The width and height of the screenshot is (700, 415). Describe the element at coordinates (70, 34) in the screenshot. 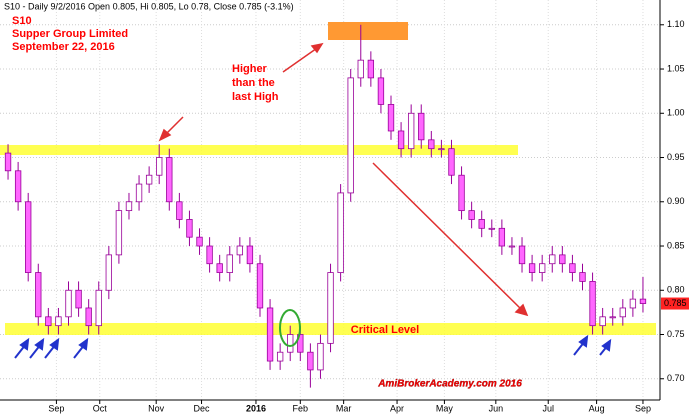

I see `company: Supper Group Limited` at that location.